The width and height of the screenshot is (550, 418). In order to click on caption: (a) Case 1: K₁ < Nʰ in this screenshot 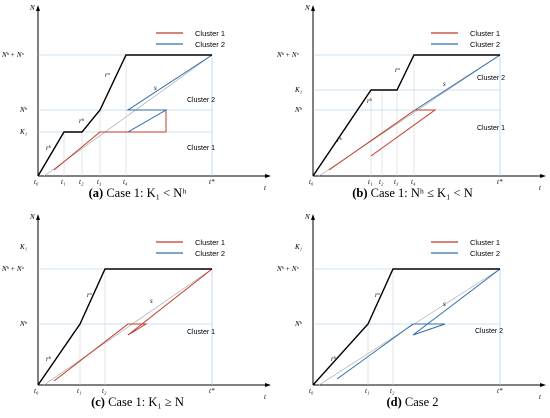, I will do `click(137, 193)`.